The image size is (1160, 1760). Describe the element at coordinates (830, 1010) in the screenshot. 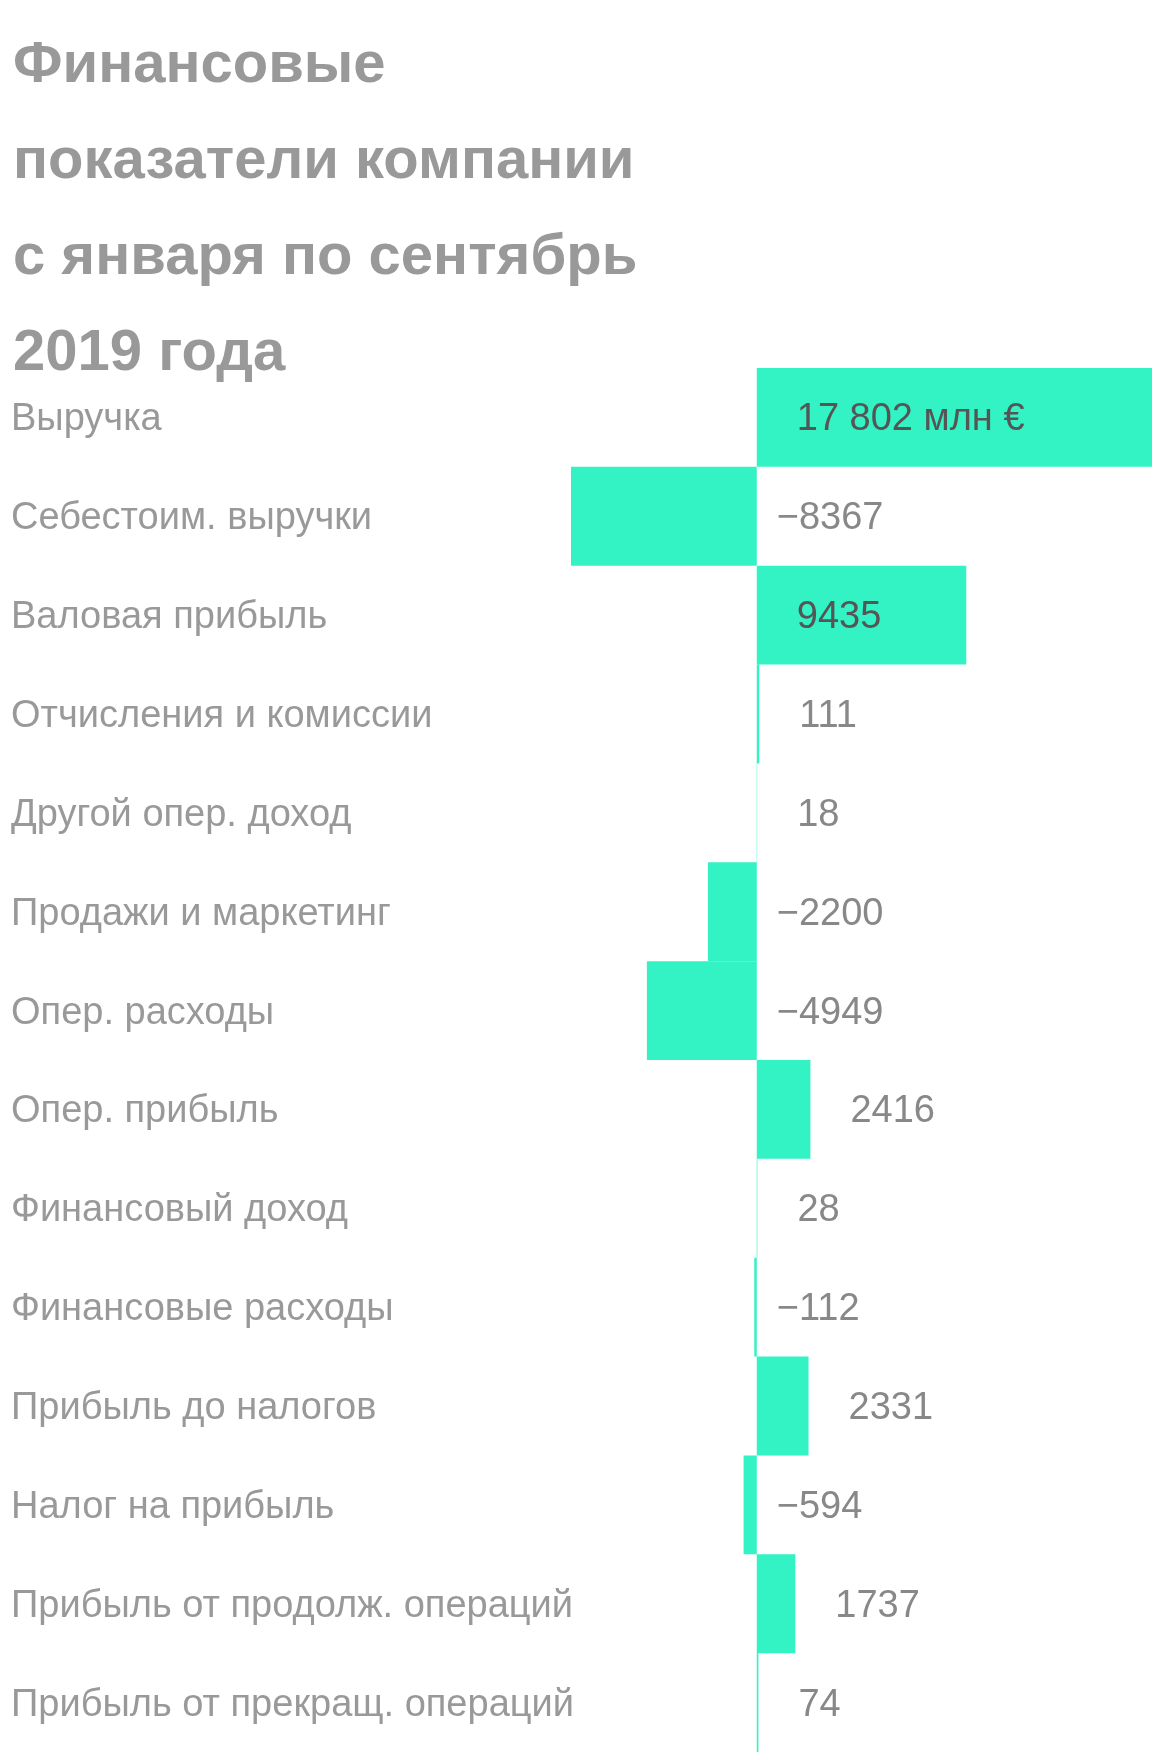

I see `data-label: −4949` at that location.